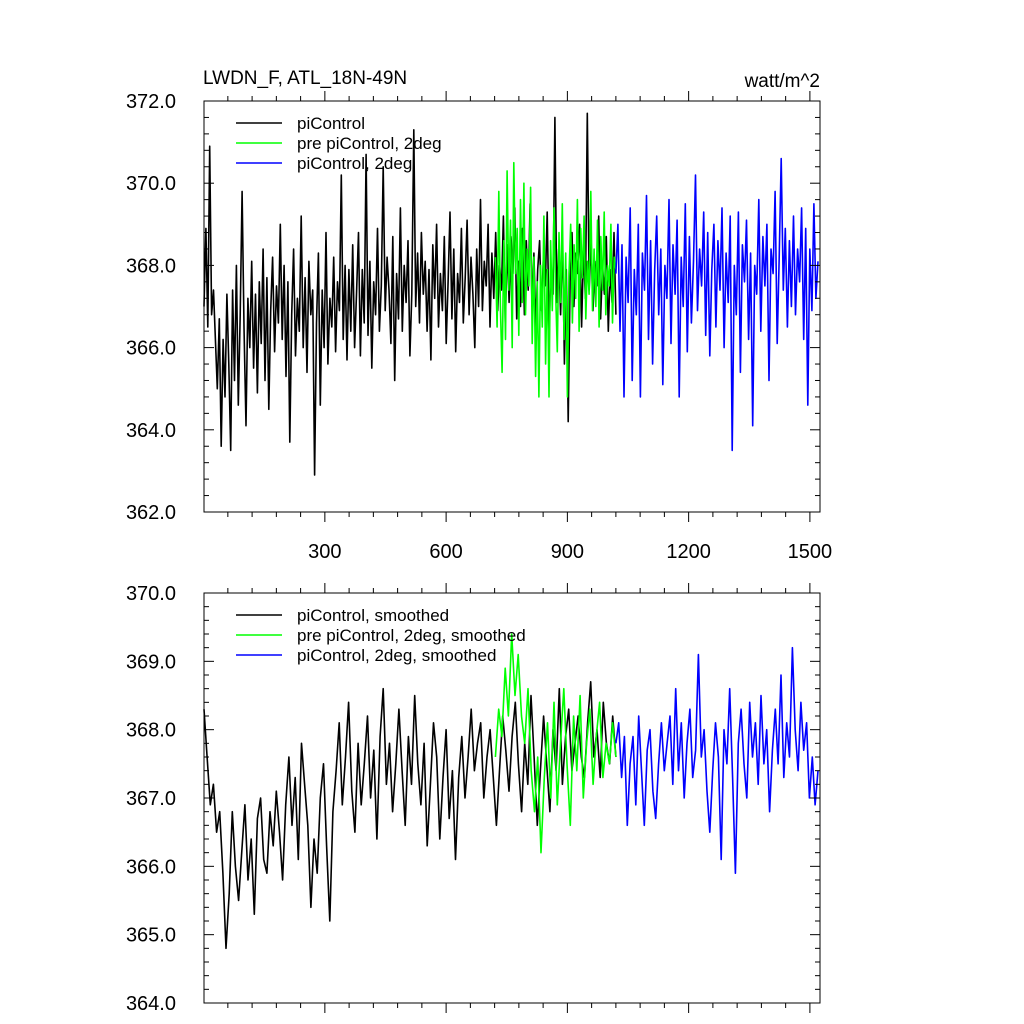  Describe the element at coordinates (782, 81) in the screenshot. I see `units-label: watt/m^2` at that location.